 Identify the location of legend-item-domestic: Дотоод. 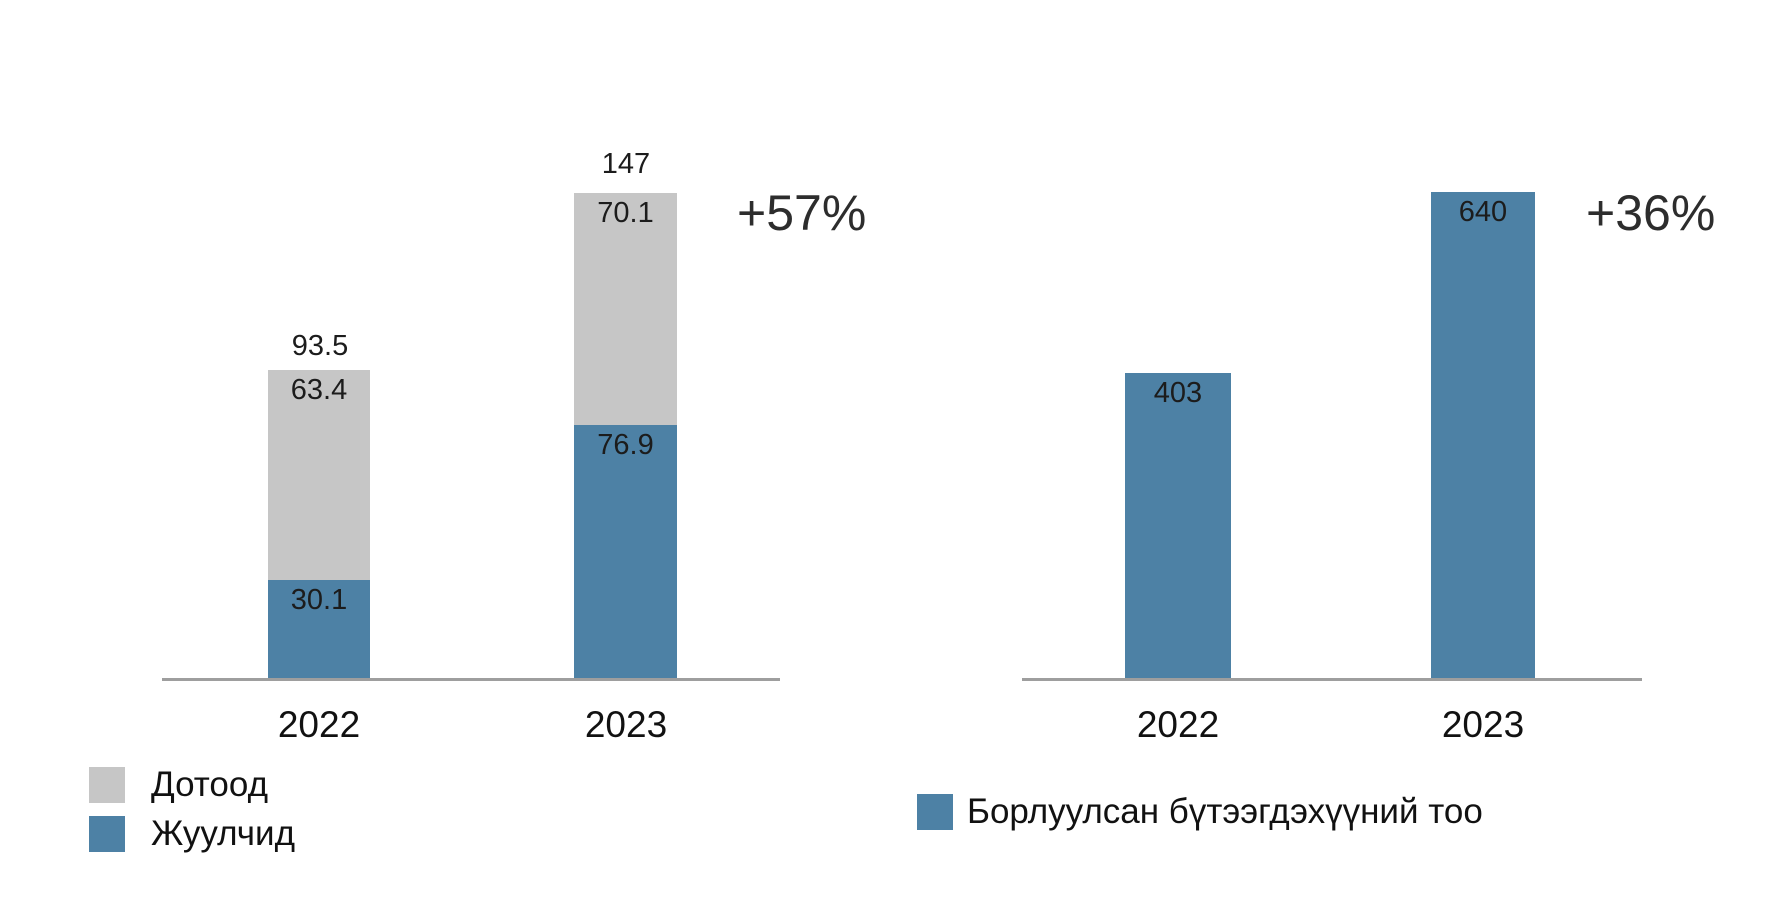
(192, 785).